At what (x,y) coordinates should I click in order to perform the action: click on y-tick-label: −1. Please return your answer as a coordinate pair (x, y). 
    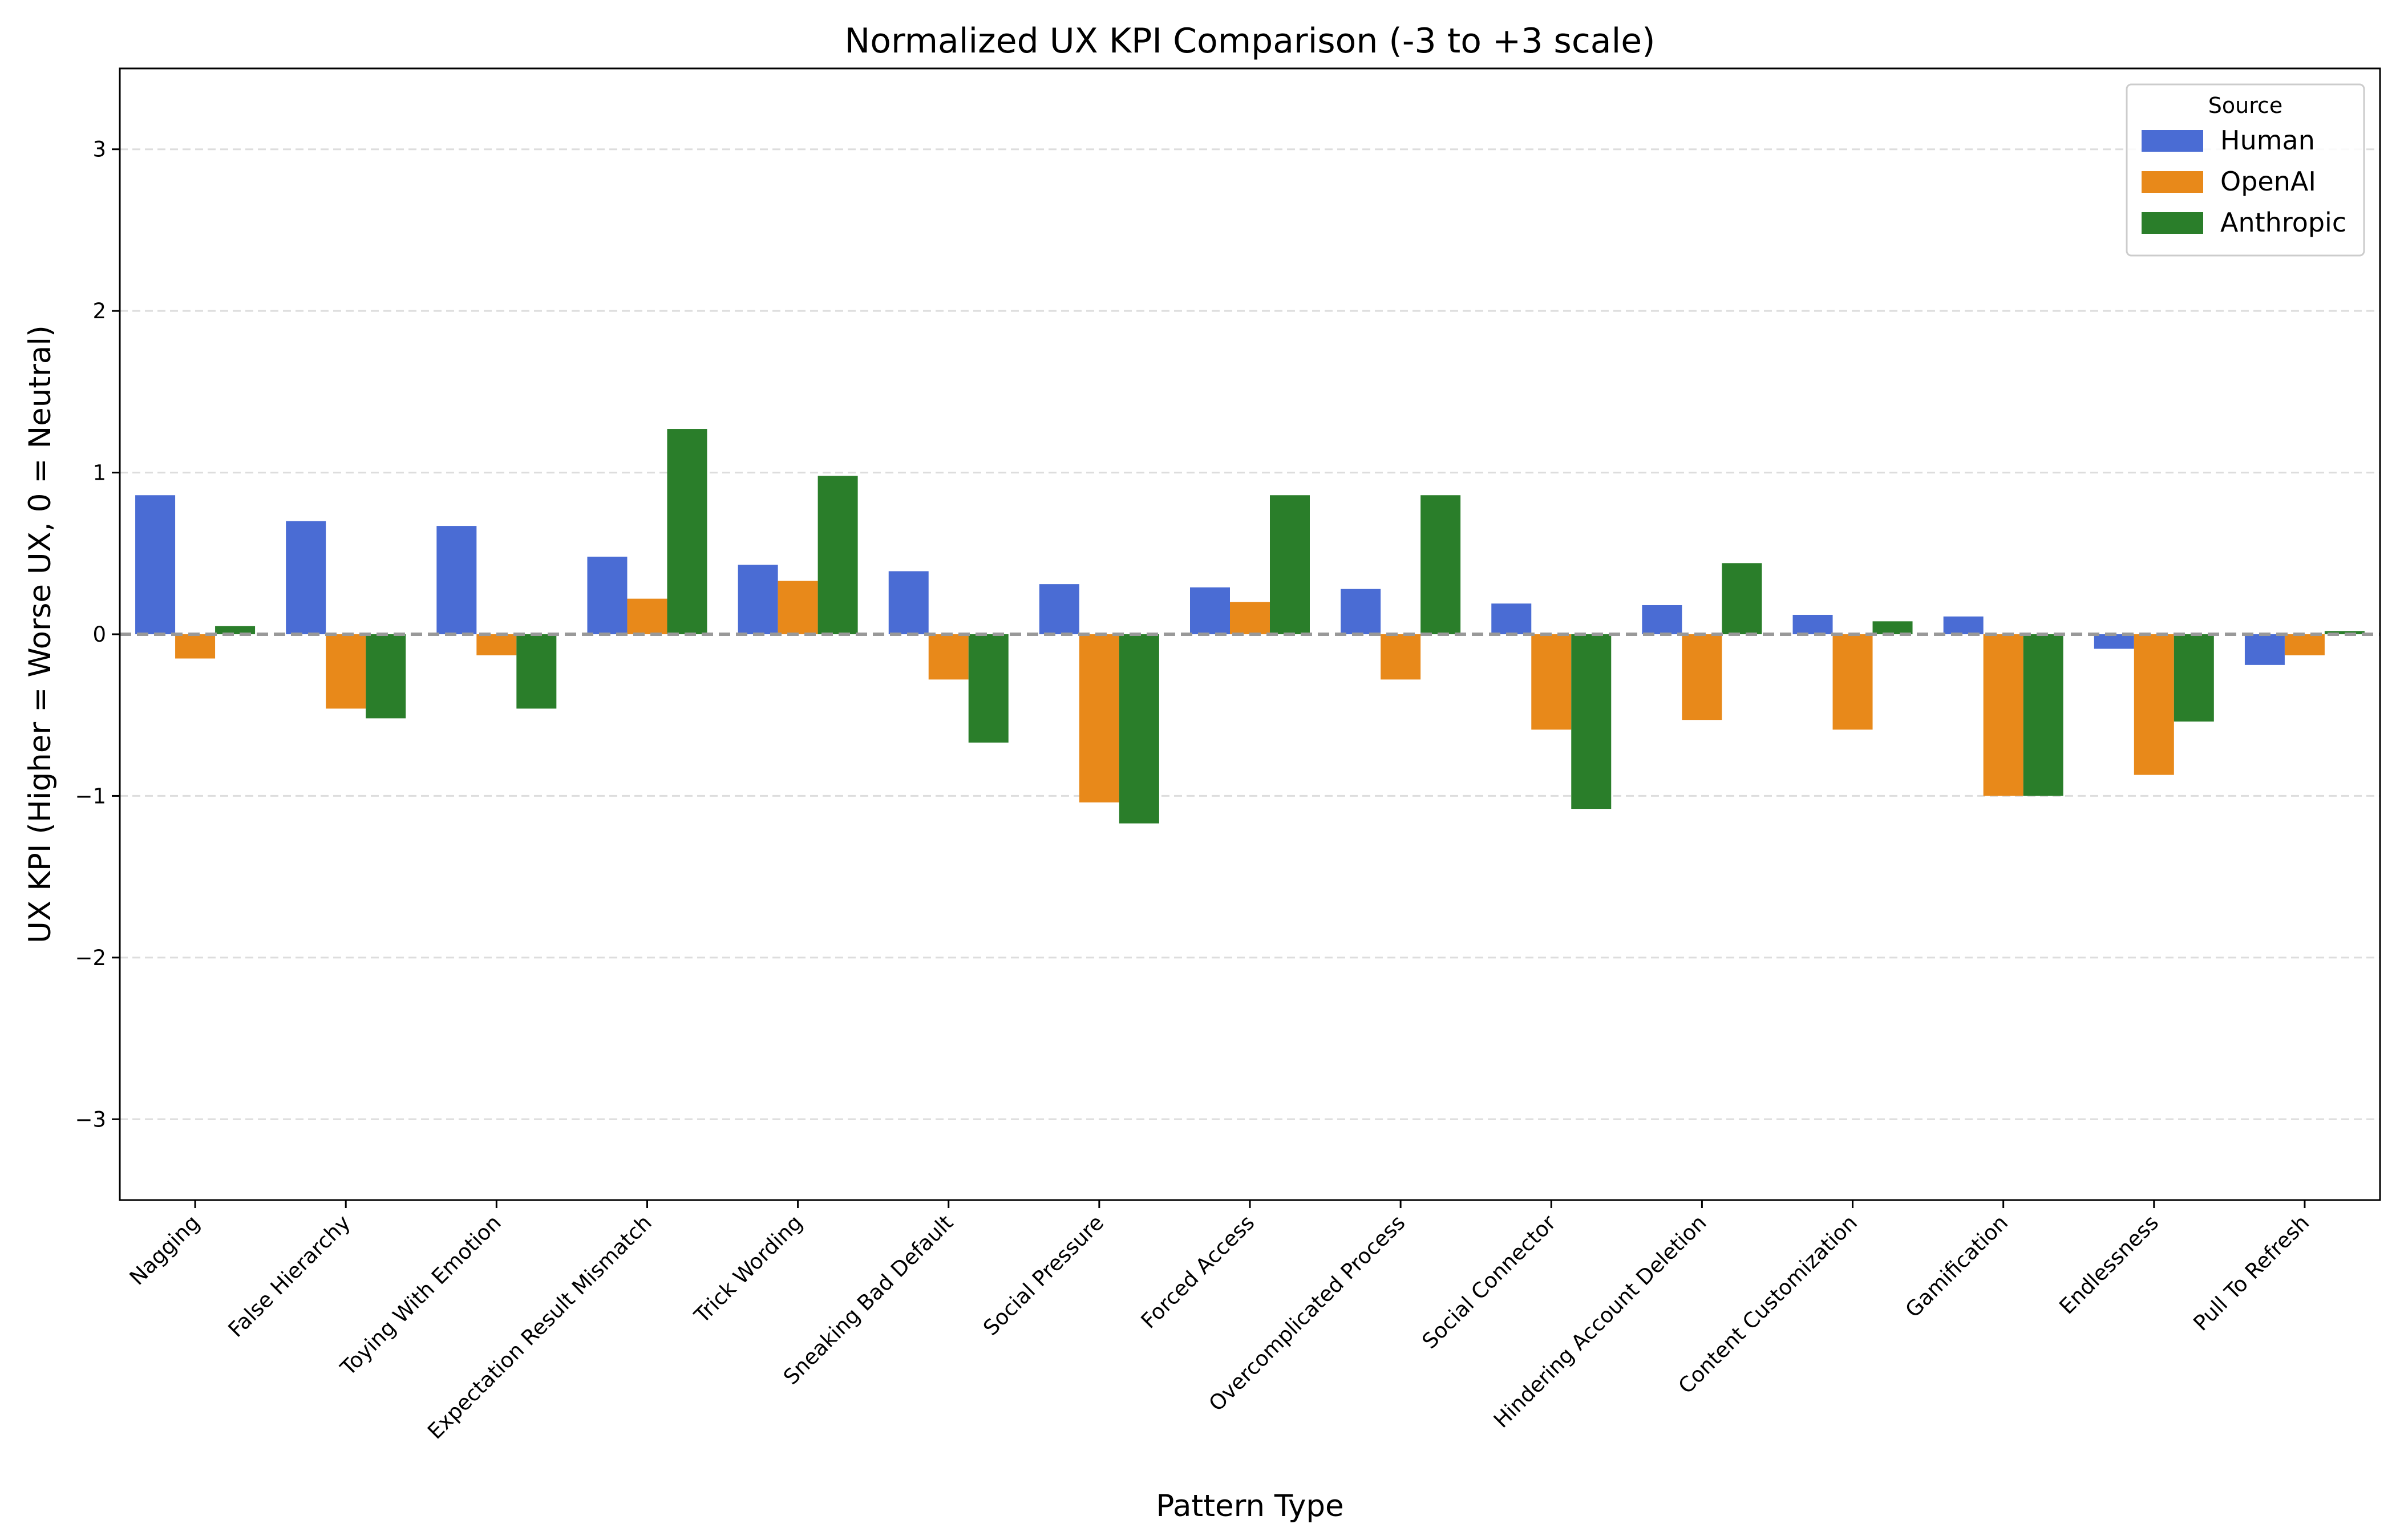
    Looking at the image, I should click on (90, 796).